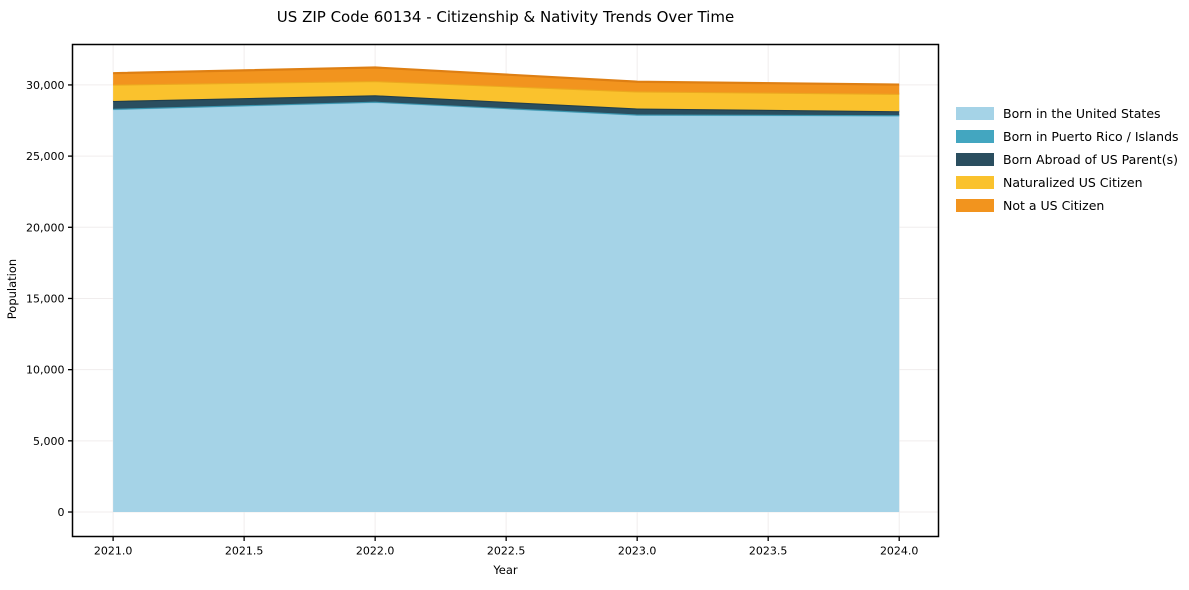  I want to click on y-tick-label: 20,000, so click(45, 227).